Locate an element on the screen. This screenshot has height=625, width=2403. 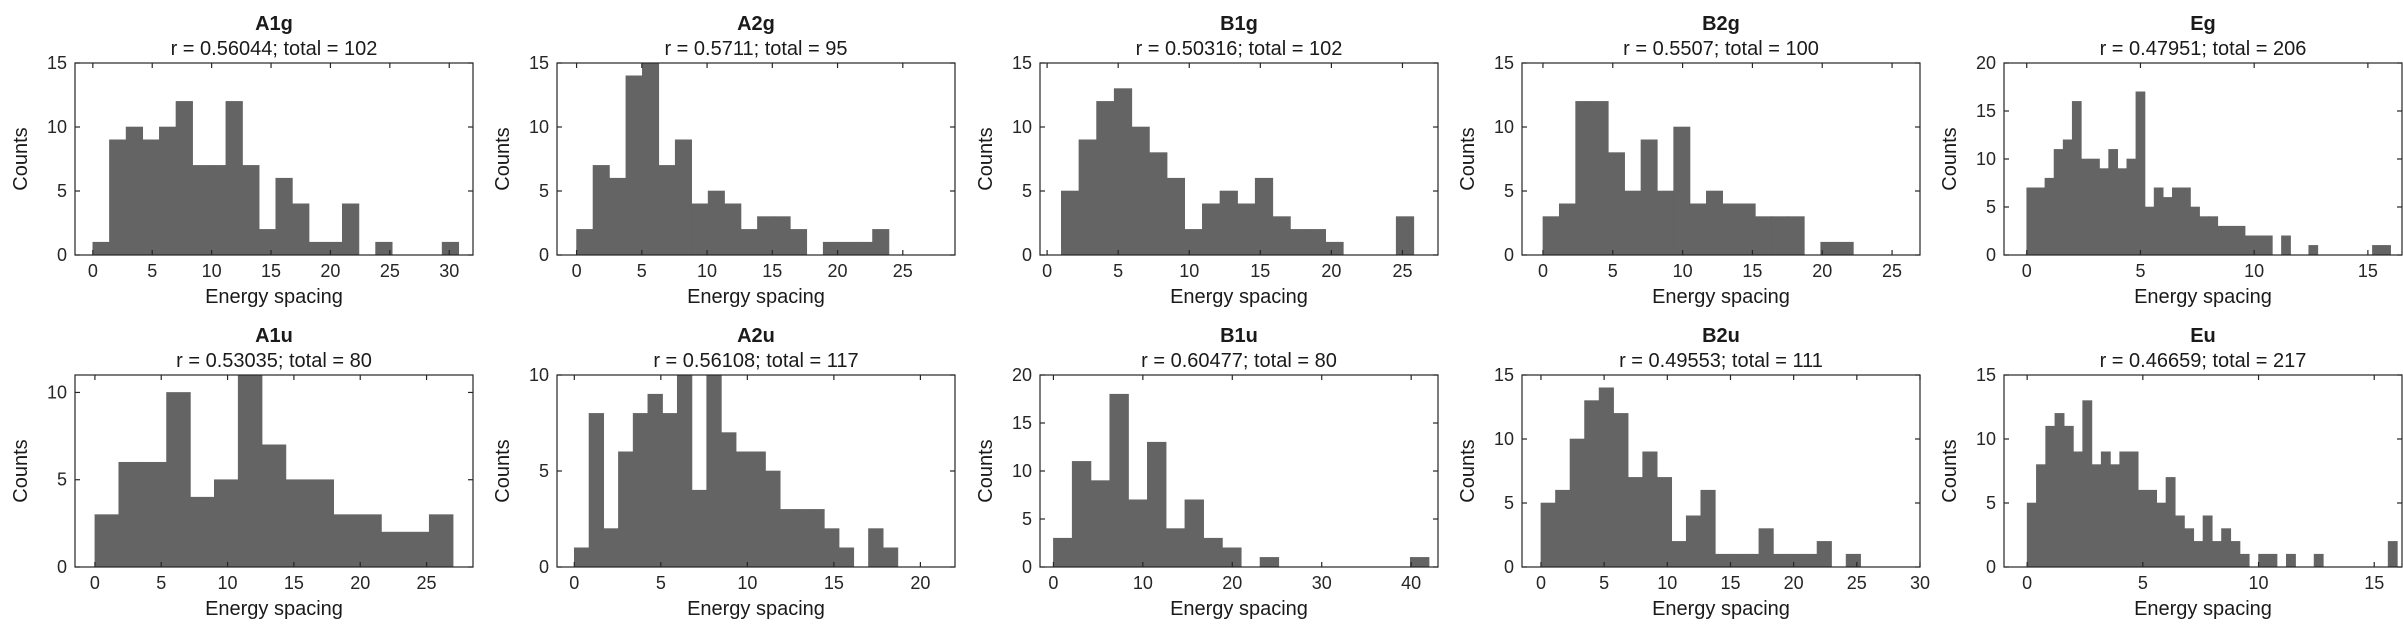
chart-title: A1u is located at coordinates (274, 336).